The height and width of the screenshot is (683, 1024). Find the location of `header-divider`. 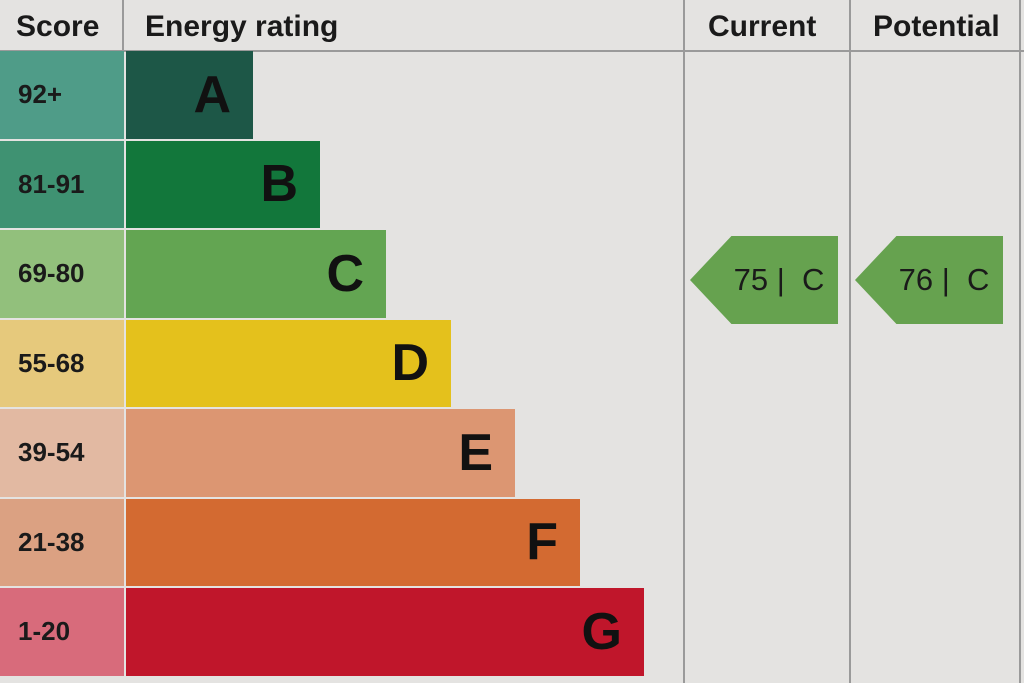

header-divider is located at coordinates (512, 51).